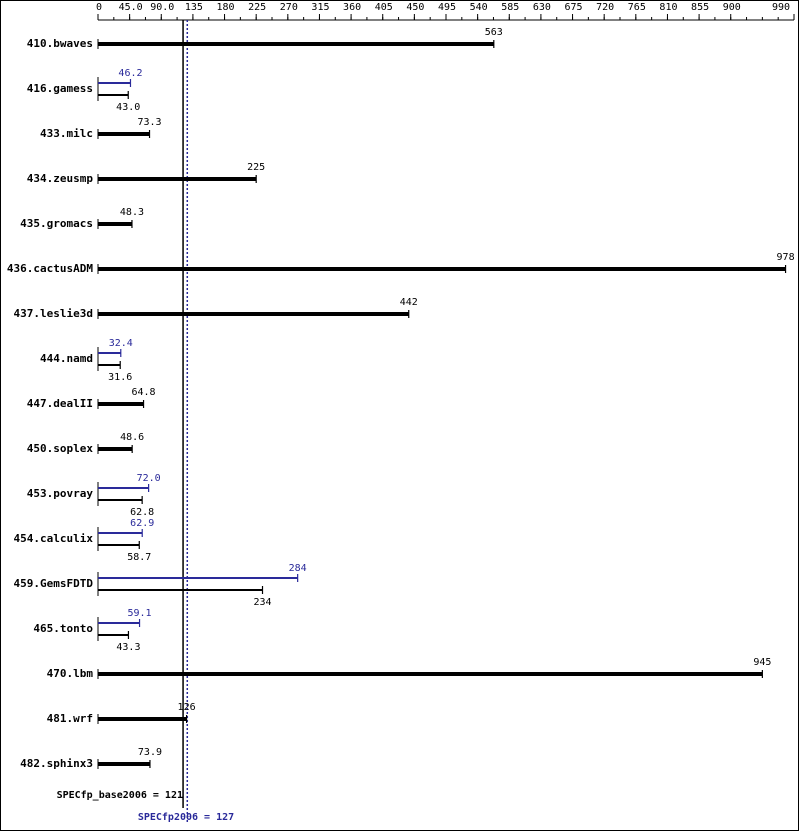 This screenshot has width=799, height=831. What do you see at coordinates (298, 568) in the screenshot?
I see `value-label: 284` at bounding box center [298, 568].